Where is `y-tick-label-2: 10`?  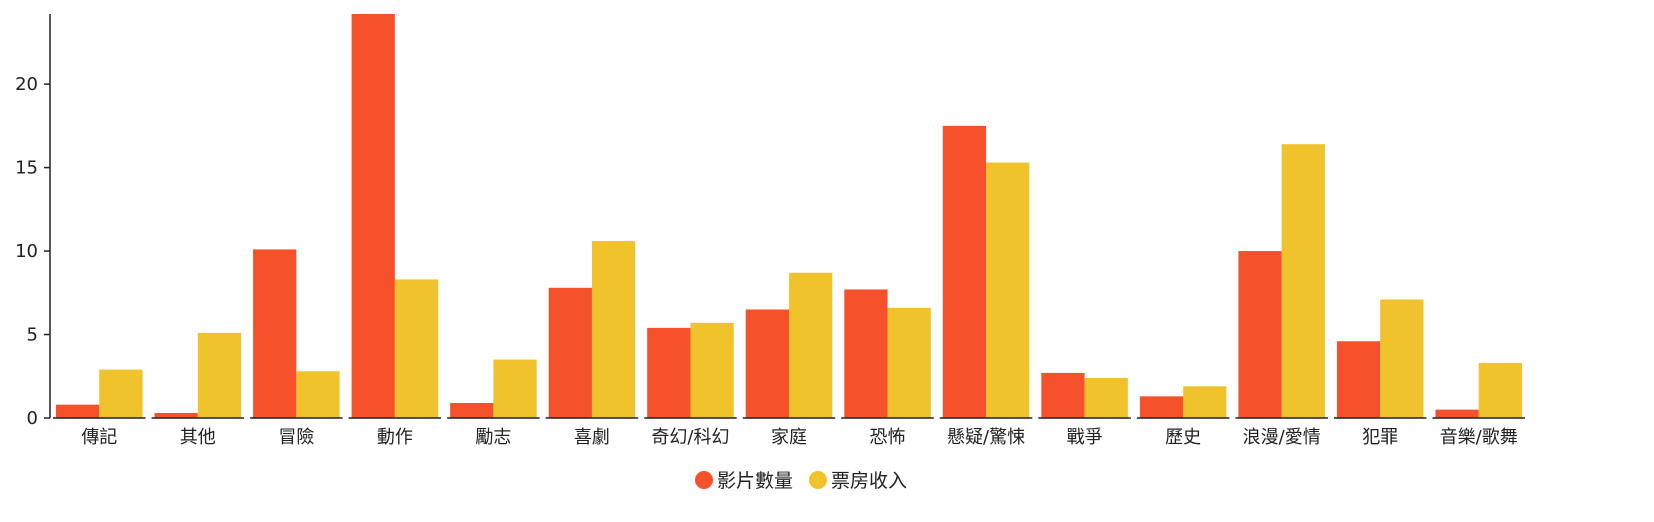
y-tick-label-2: 10 is located at coordinates (26, 251).